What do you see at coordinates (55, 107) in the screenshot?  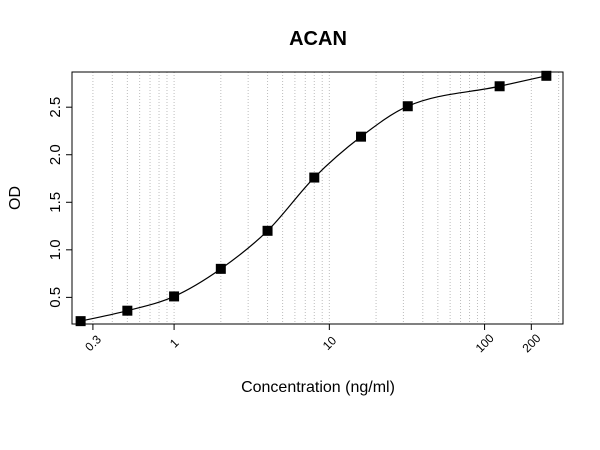 I see `y-tick-label: 2.5` at bounding box center [55, 107].